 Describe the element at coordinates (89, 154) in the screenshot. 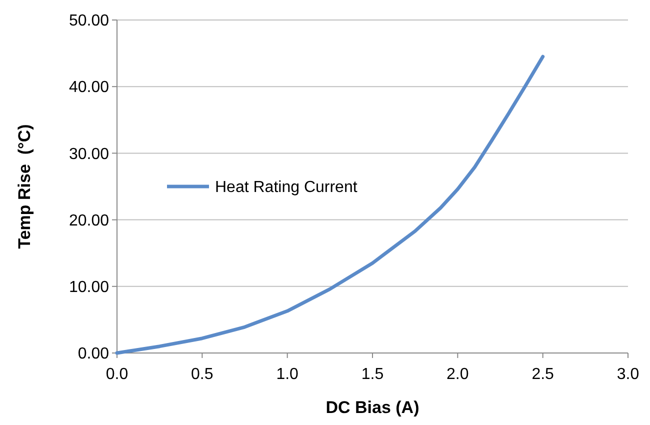

I see `y-tick-label: 30.00` at that location.